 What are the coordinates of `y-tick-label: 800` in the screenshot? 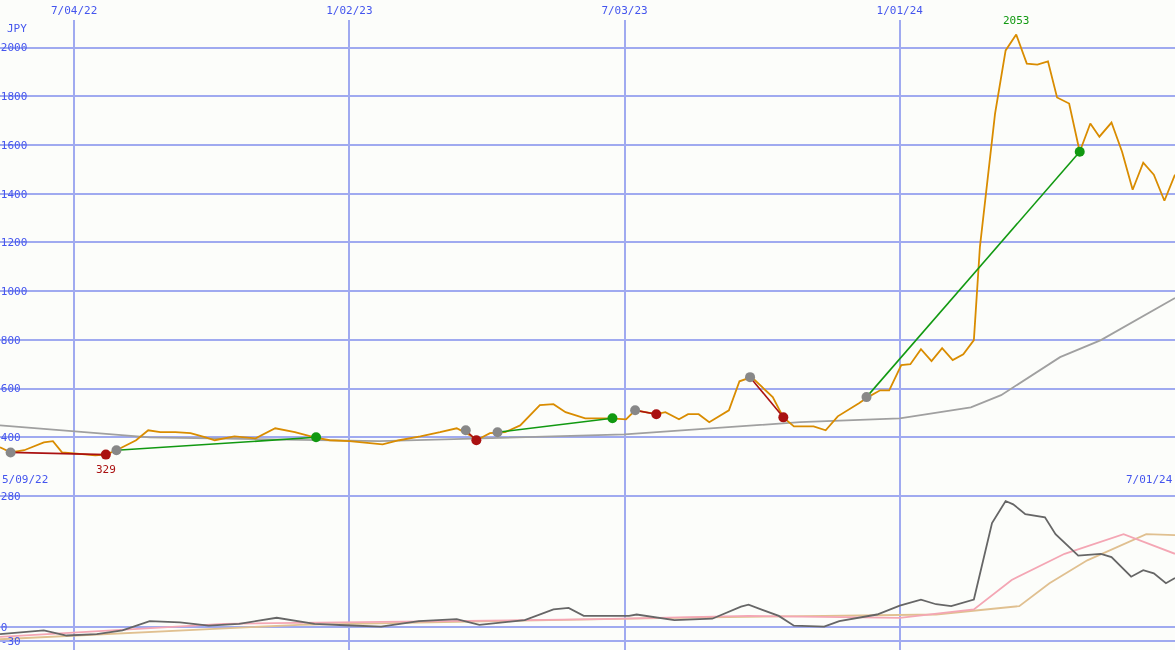 It's located at (10, 340).